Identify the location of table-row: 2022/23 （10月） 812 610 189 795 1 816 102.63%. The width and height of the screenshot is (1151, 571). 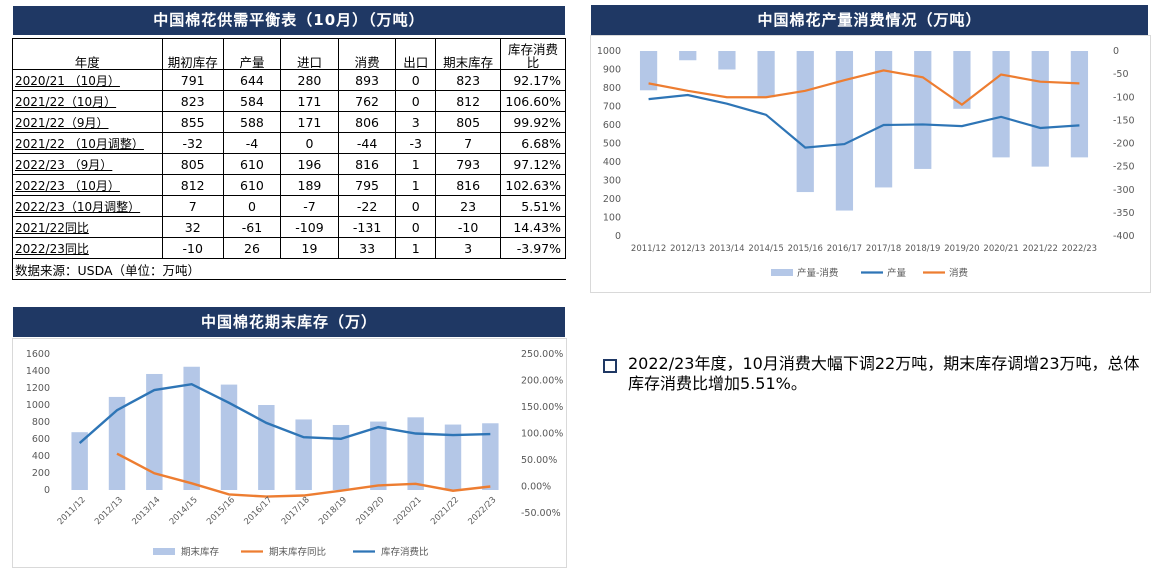
(289, 185).